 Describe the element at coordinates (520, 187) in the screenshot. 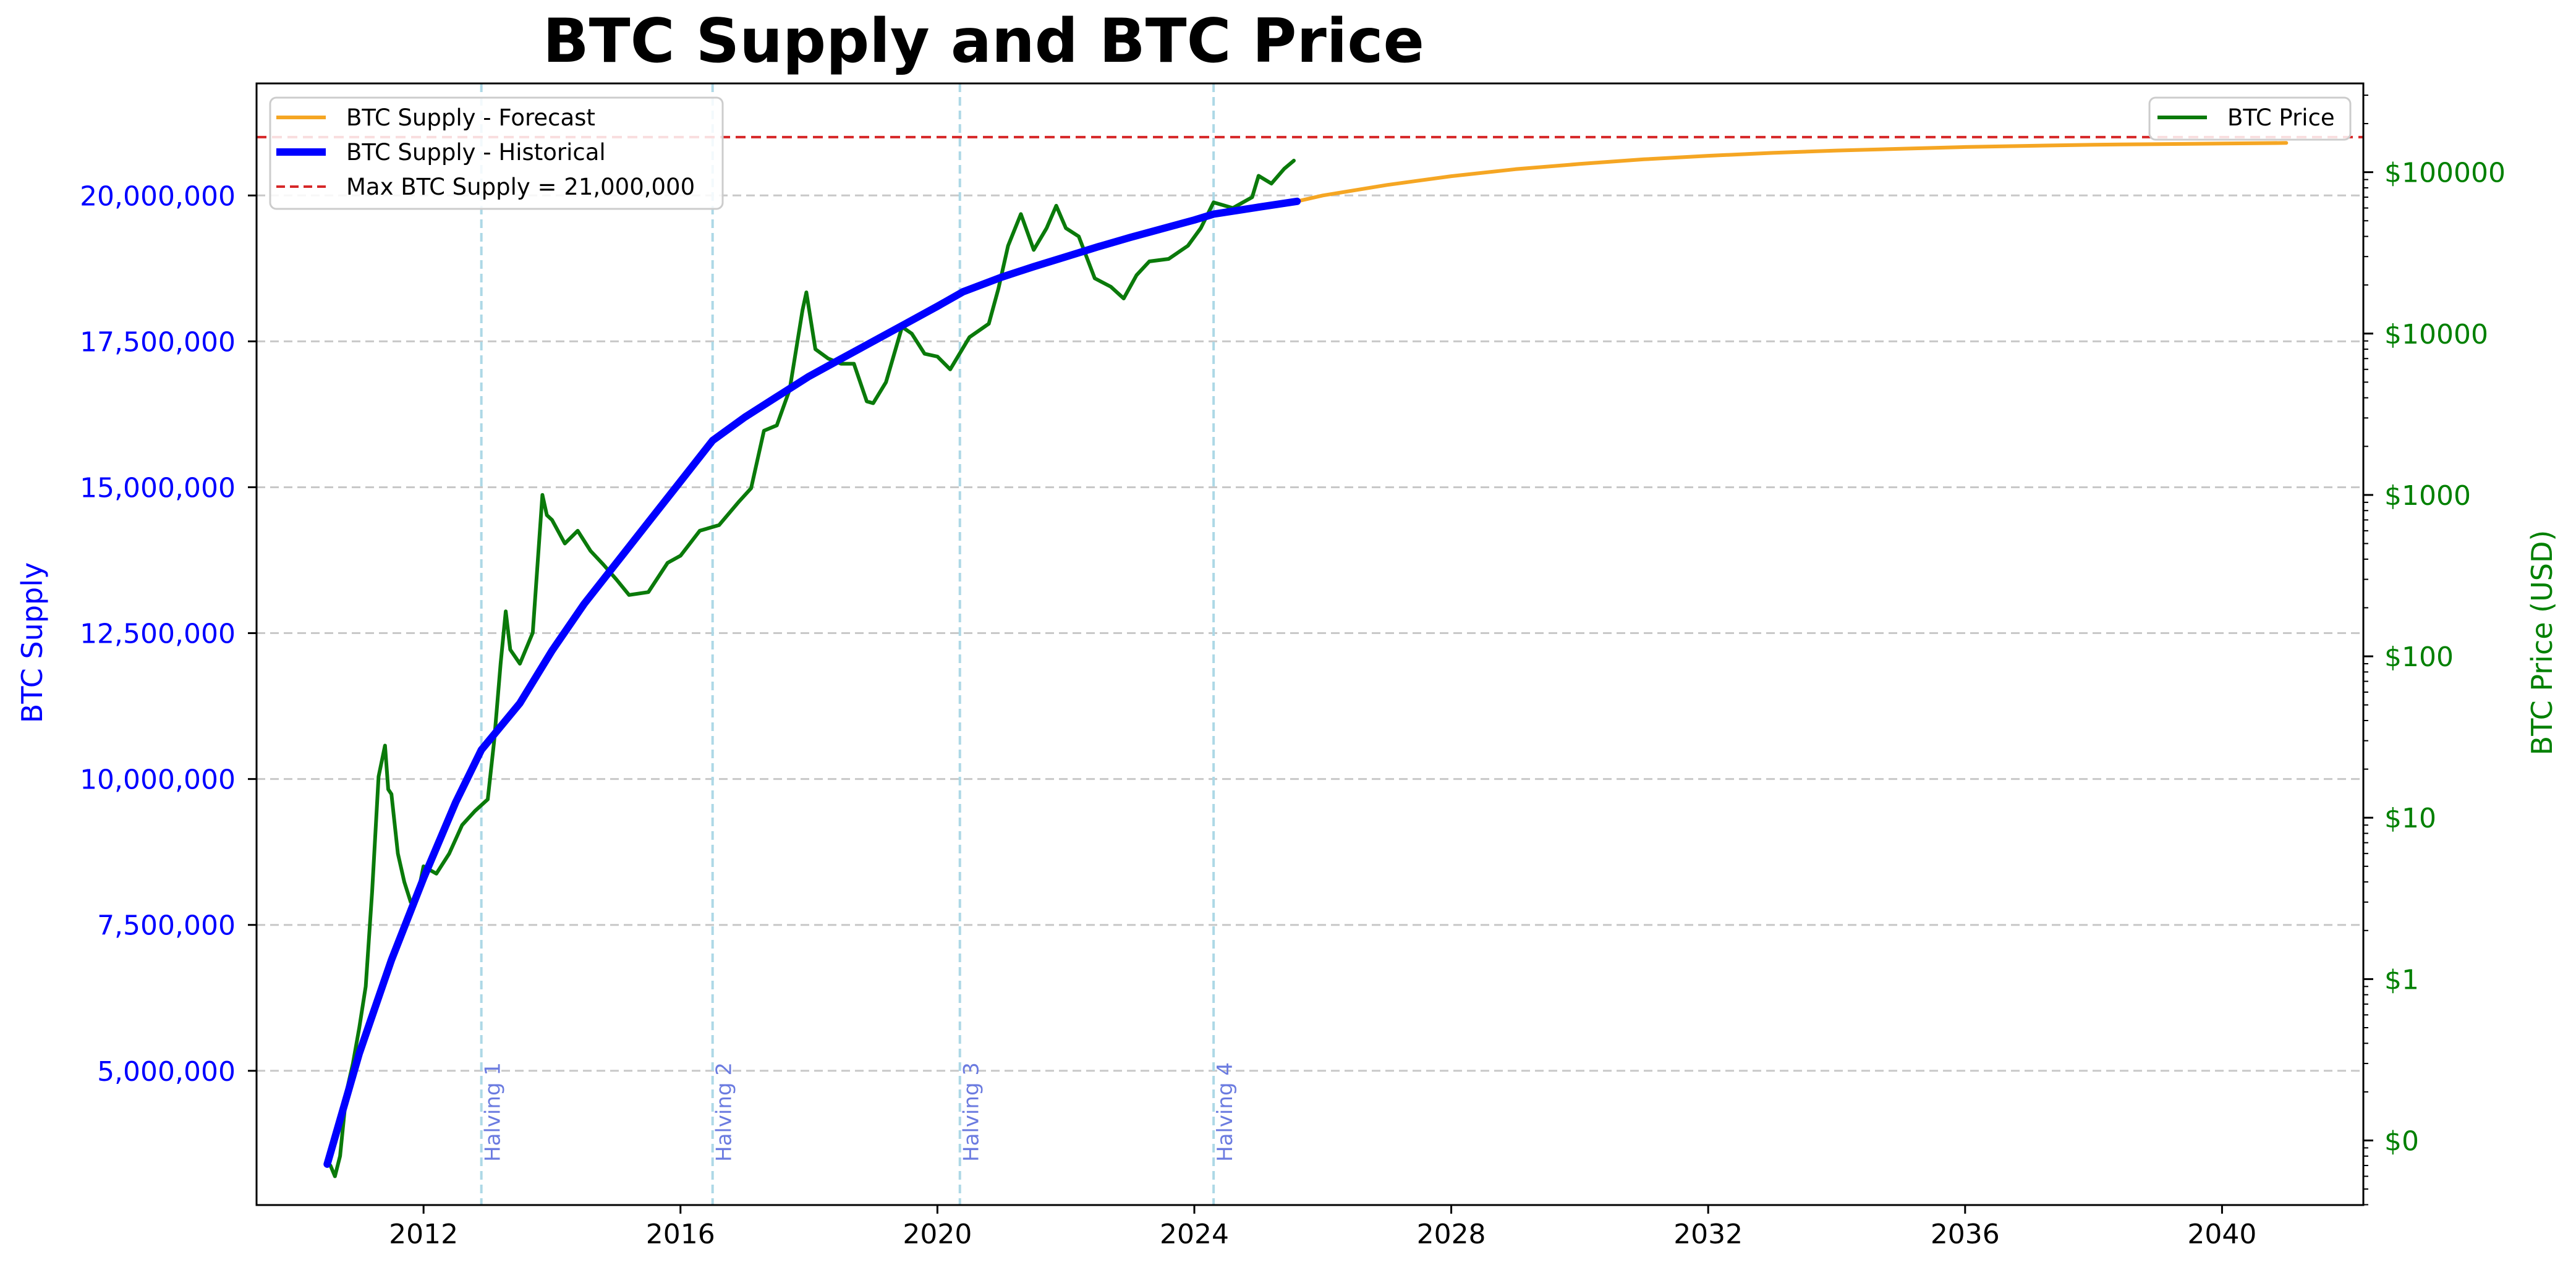

I see `legend-max-label: Max BTC Supply = 21,000,000` at that location.